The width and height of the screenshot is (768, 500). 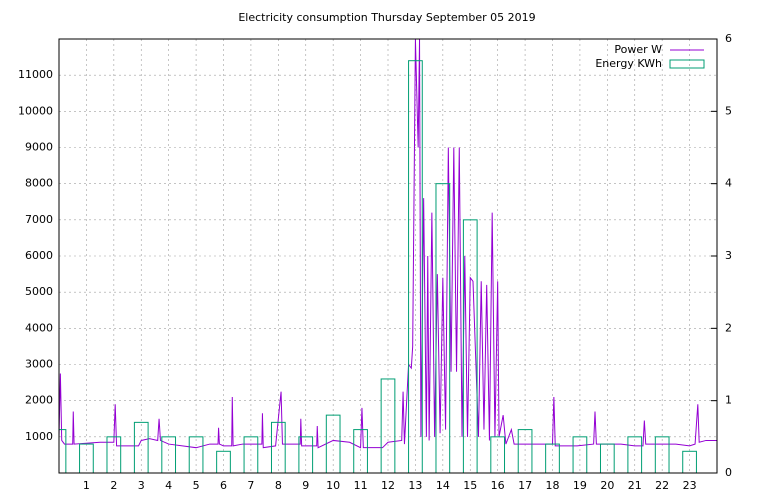 I want to click on x-tick-label: 5, so click(x=196, y=485).